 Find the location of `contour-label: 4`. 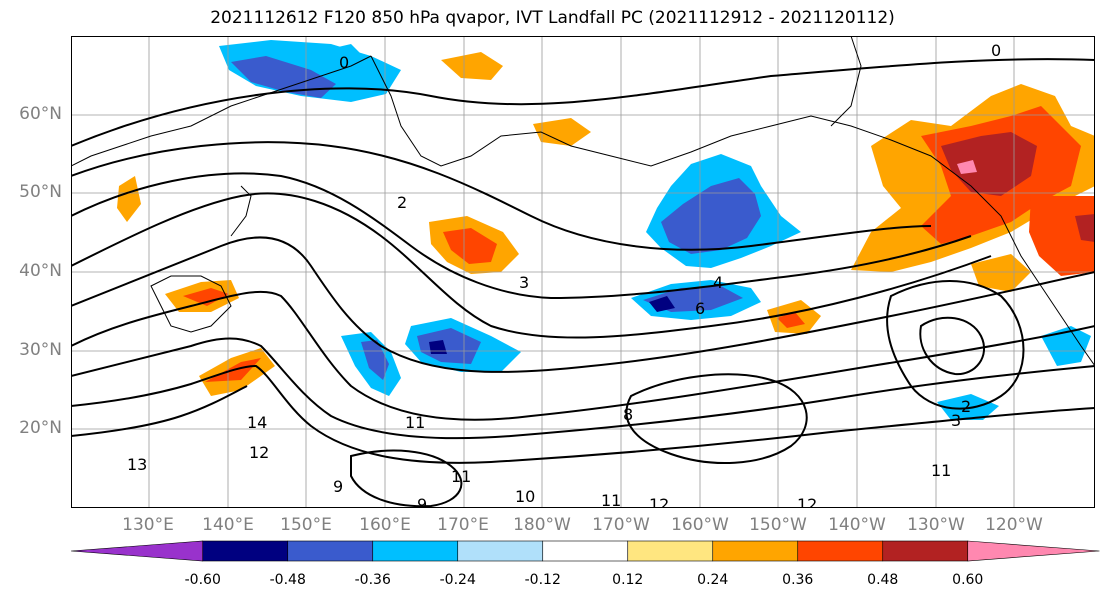

contour-label: 4 is located at coordinates (718, 282).